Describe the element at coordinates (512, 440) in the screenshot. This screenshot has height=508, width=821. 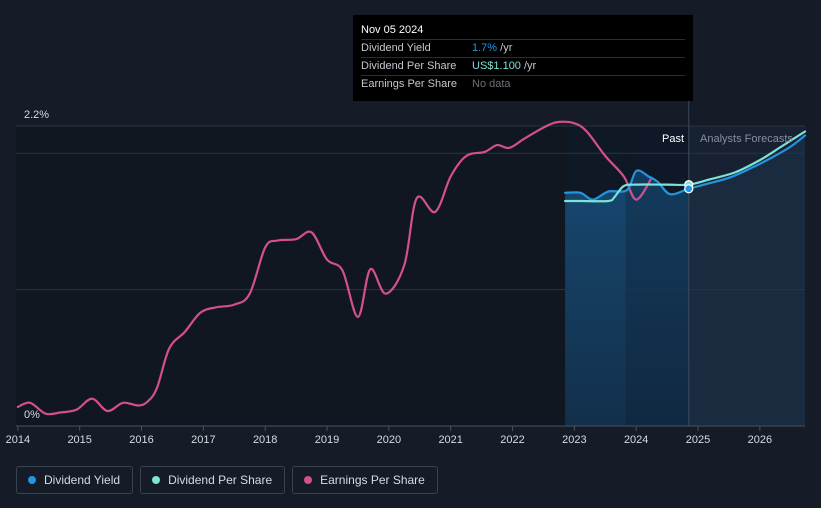
I see `x-tick-label: 2022` at that location.